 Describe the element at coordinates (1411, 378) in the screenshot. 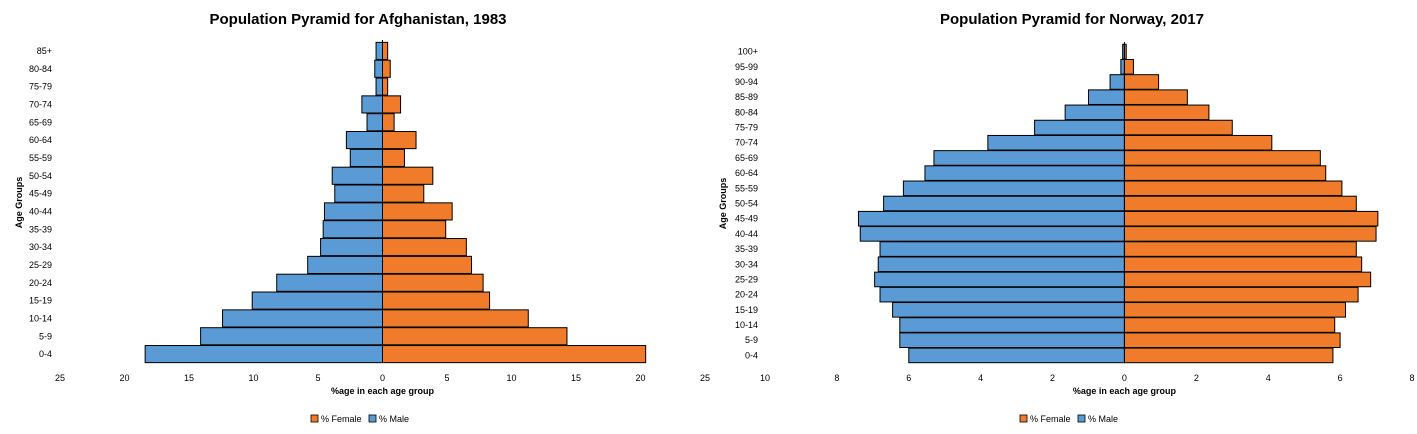

I see `x-tick-label: 8` at that location.